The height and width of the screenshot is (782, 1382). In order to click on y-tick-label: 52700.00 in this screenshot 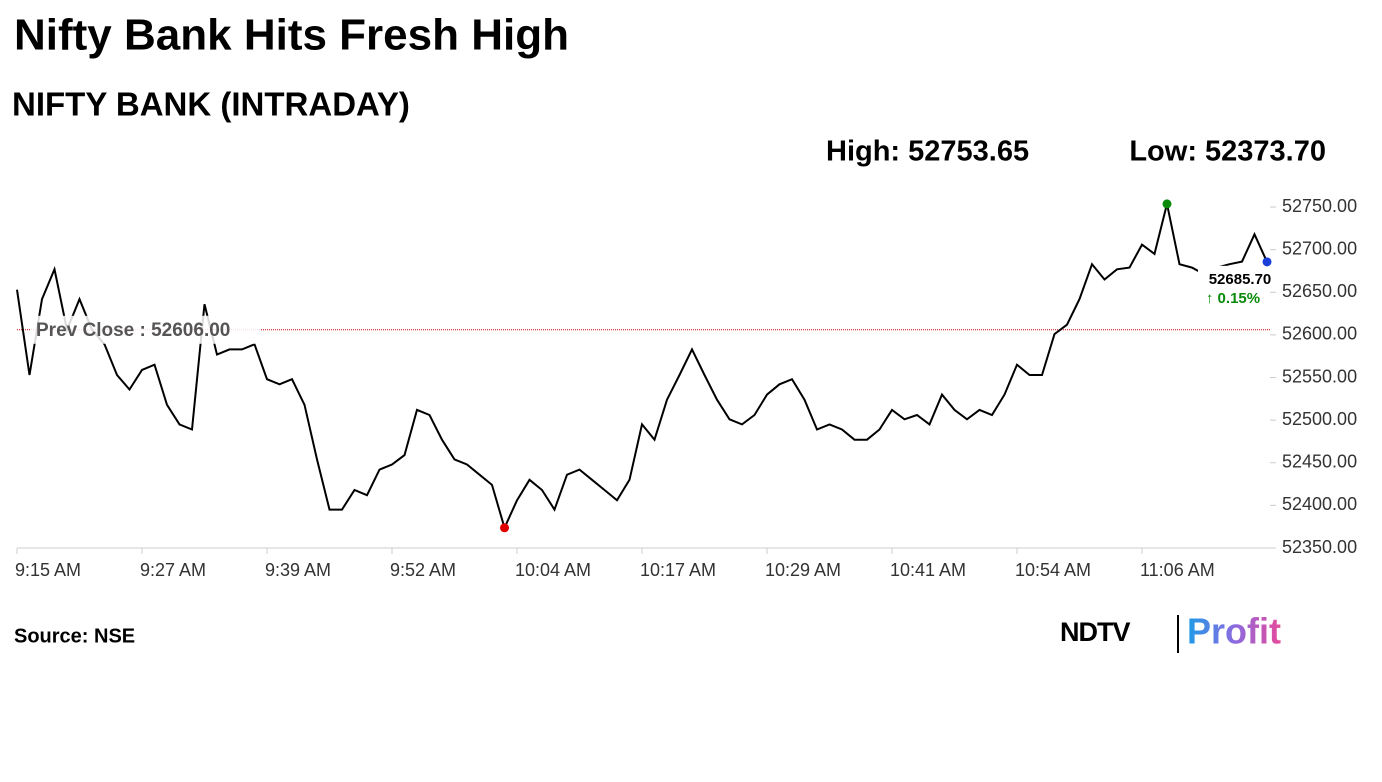, I will do `click(1319, 248)`.